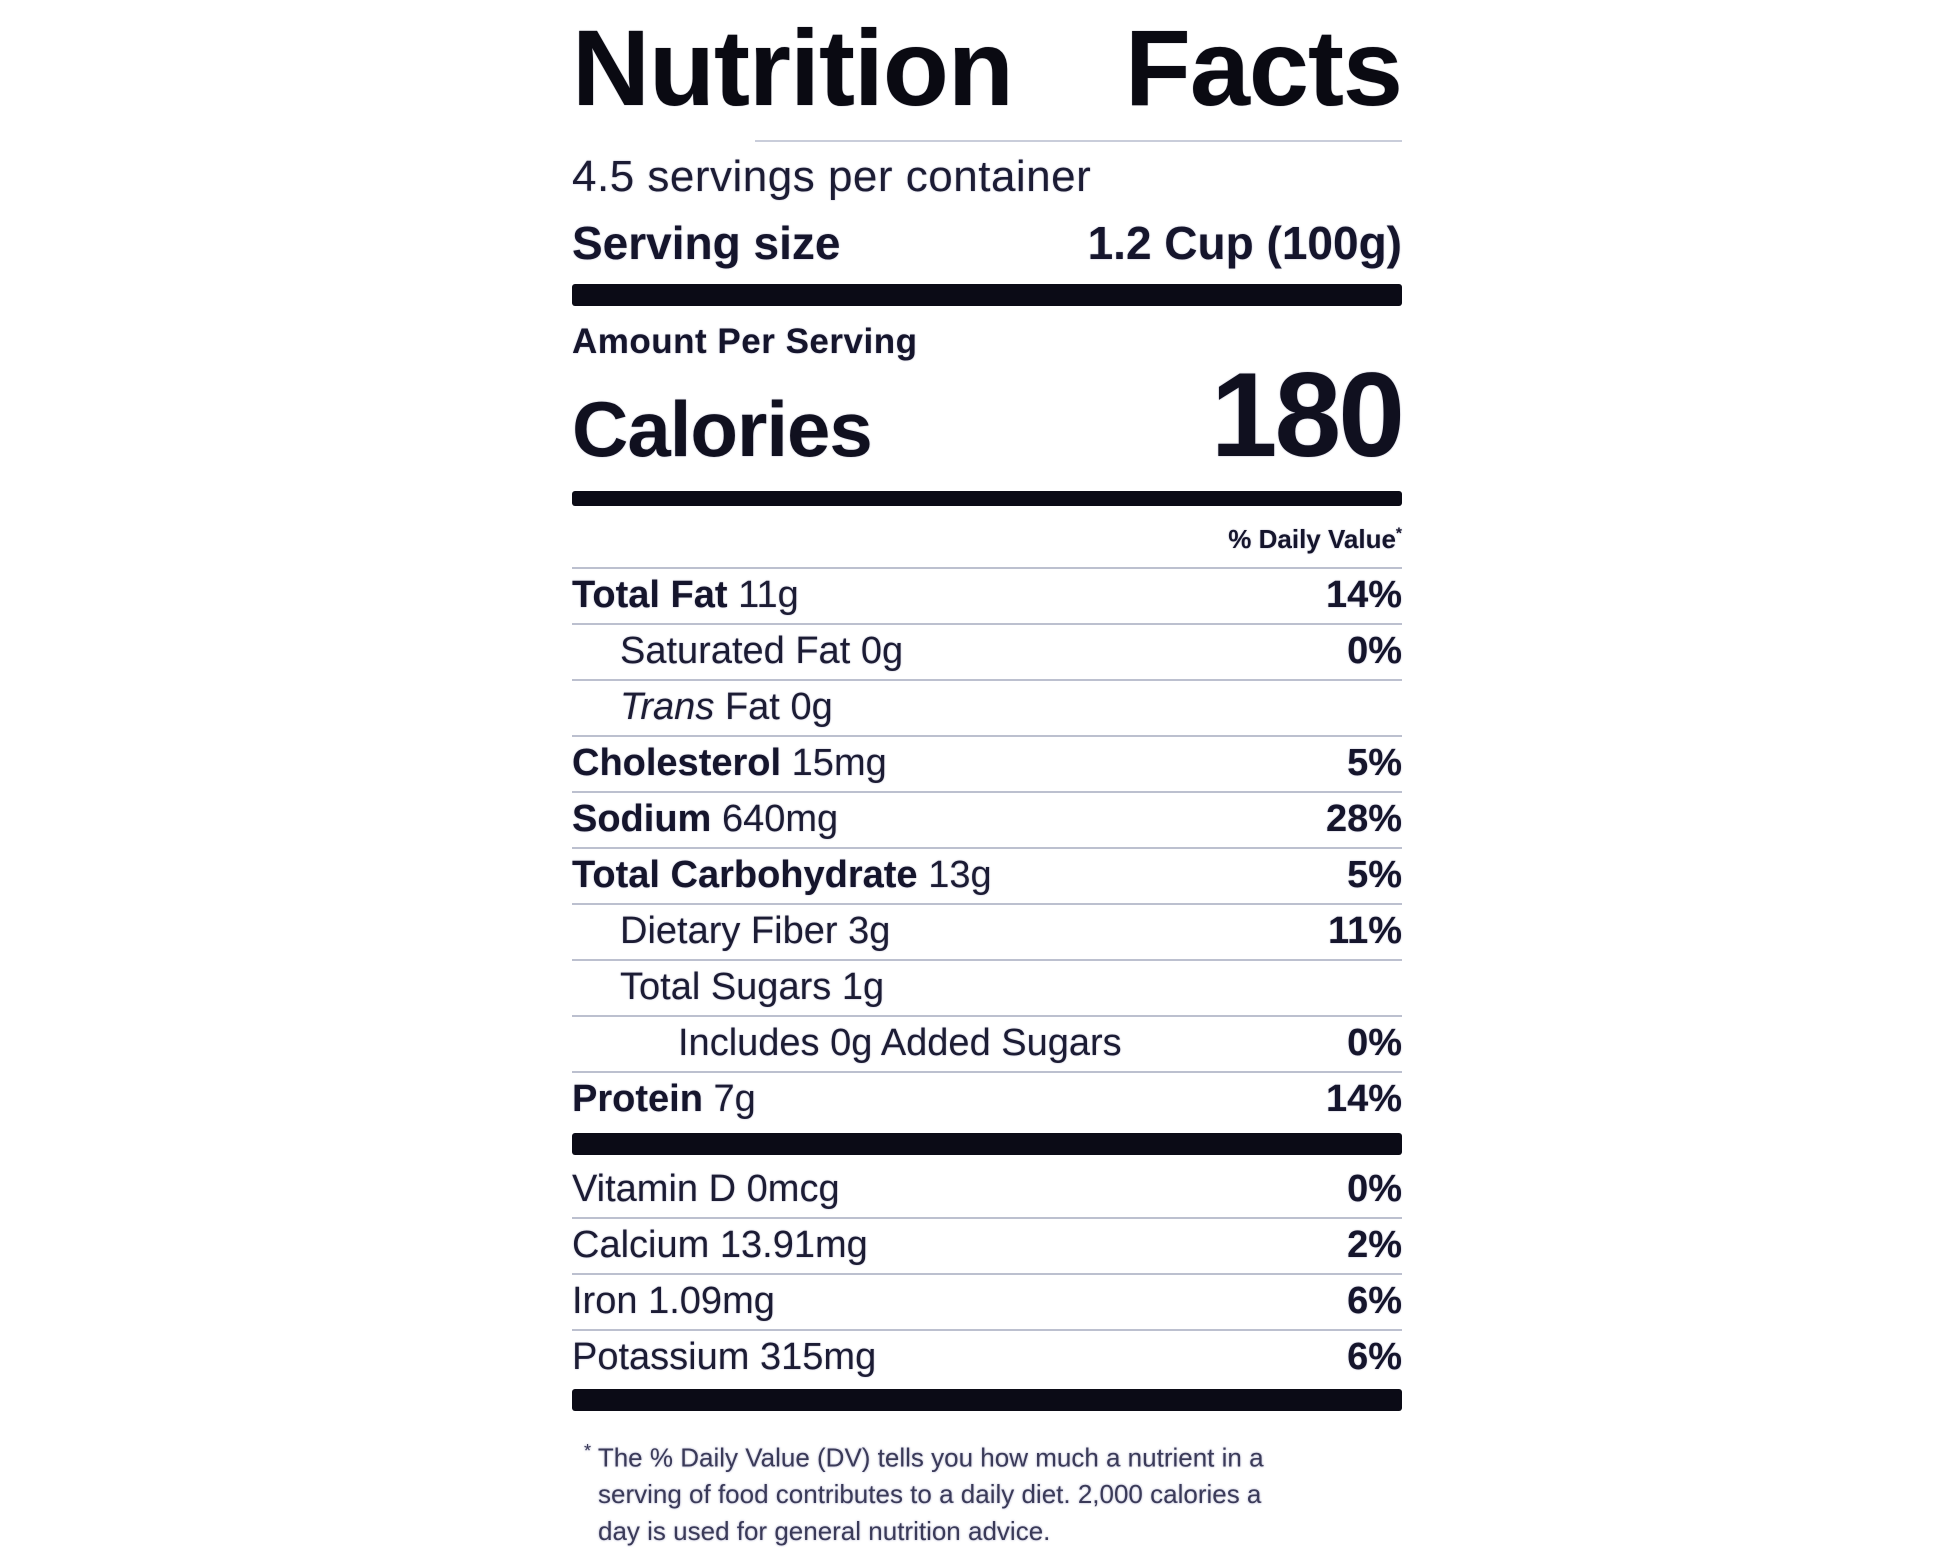 This screenshot has height=1550, width=1946. I want to click on calories-divider, so click(987, 498).